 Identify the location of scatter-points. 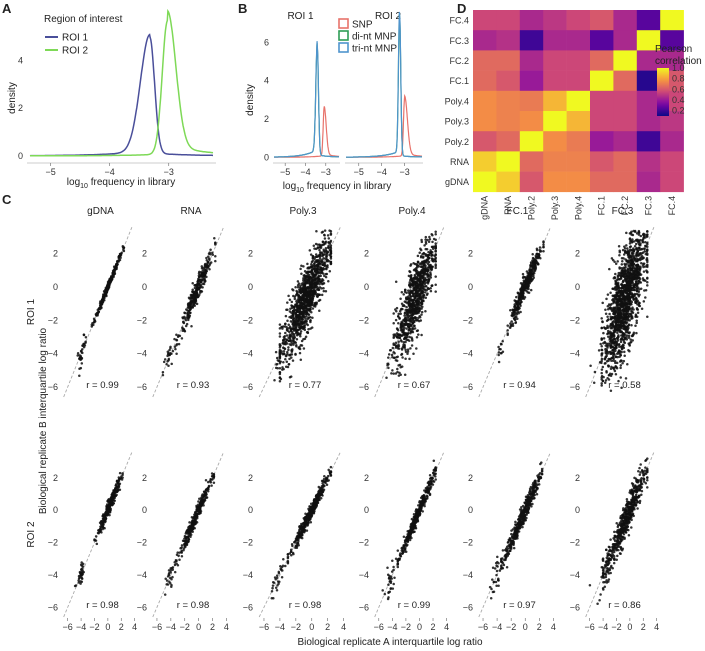
(189, 306).